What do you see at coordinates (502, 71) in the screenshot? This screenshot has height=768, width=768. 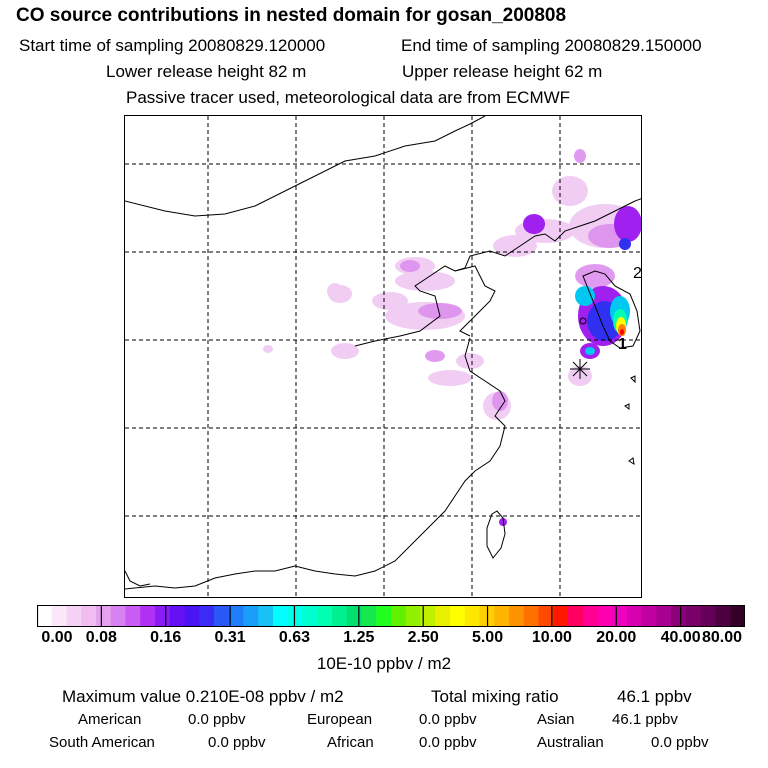 I see `upper-release-height-label: Upper release height 62 m` at bounding box center [502, 71].